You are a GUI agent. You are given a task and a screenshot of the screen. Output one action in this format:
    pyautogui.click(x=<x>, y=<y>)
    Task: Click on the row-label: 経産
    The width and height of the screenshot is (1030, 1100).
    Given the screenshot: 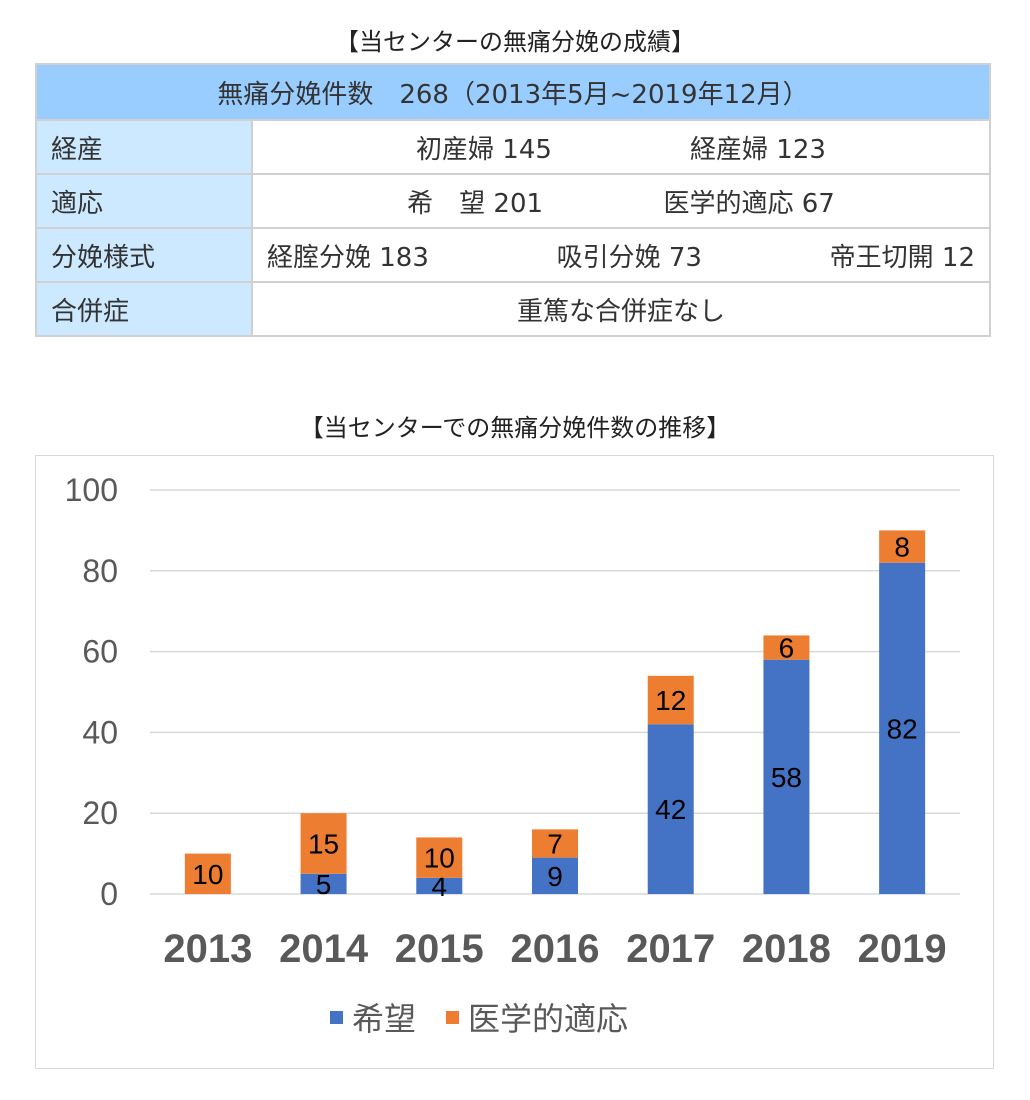 What is the action you would take?
    pyautogui.click(x=144, y=147)
    